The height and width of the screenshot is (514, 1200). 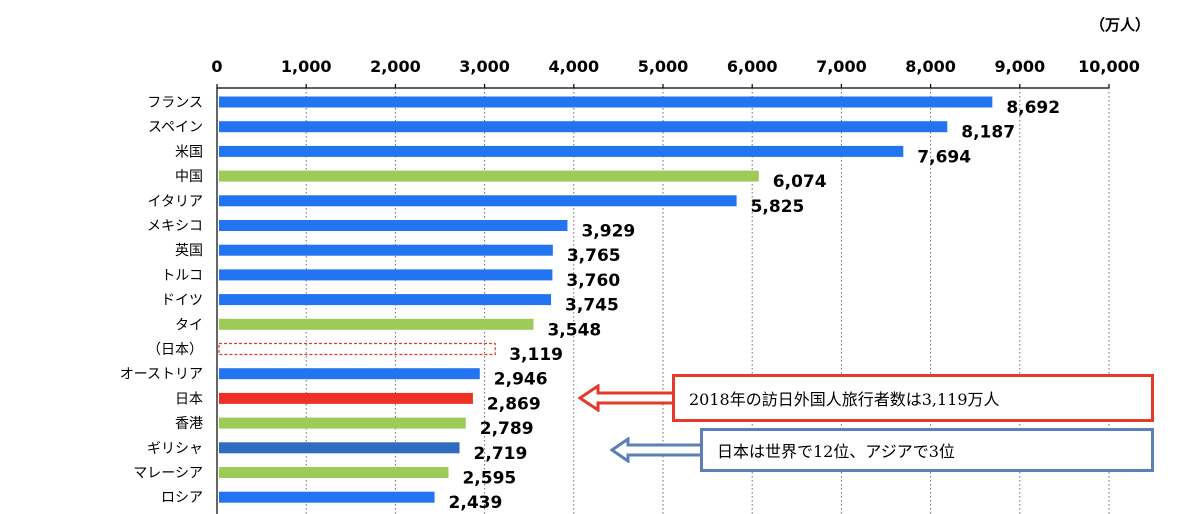 What do you see at coordinates (626, 398) in the screenshot?
I see `red-arrow-icon` at bounding box center [626, 398].